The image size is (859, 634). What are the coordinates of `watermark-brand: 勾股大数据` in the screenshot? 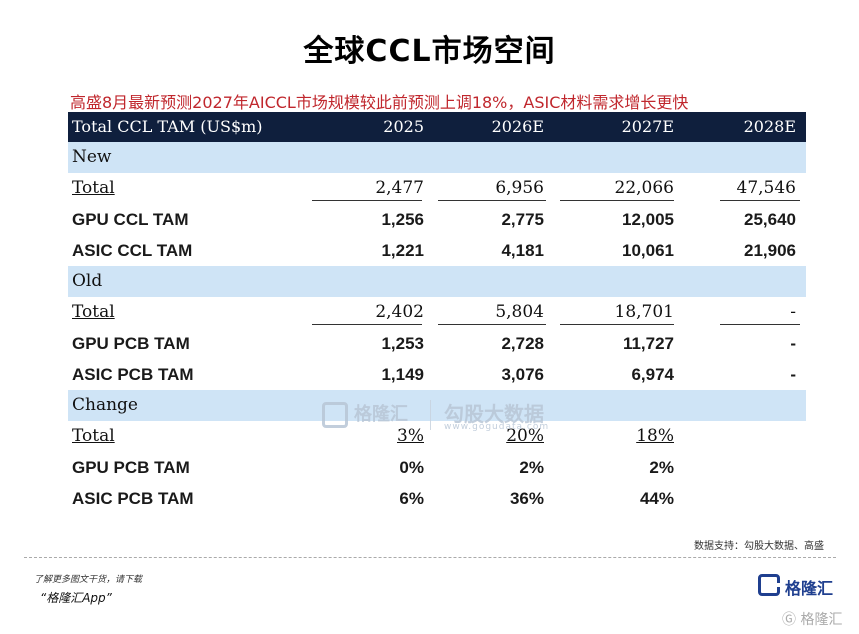 It's located at (494, 414).